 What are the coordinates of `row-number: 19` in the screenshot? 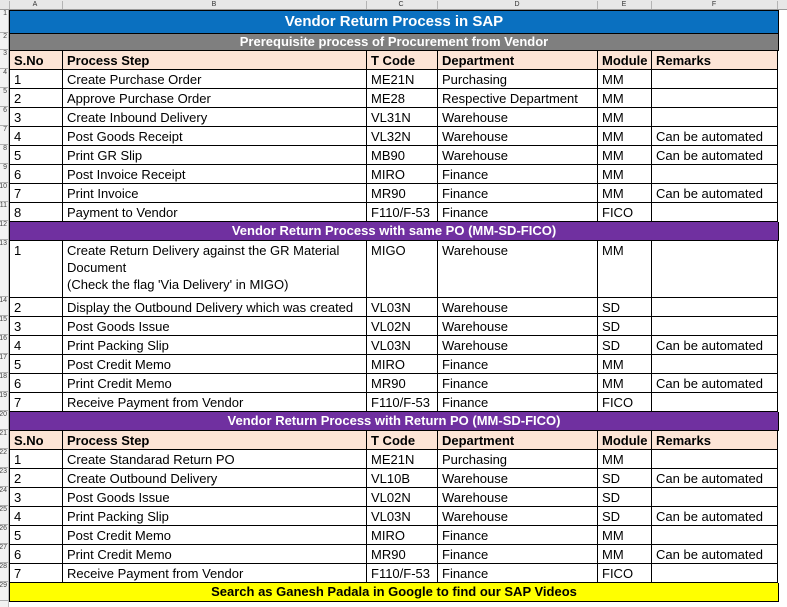 It's located at (4, 401).